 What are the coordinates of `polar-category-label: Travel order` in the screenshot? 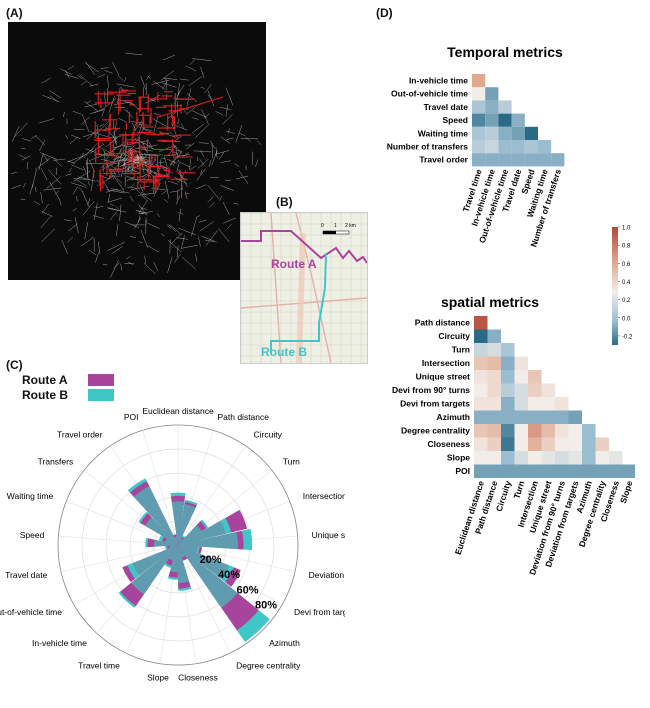 It's located at (80, 434).